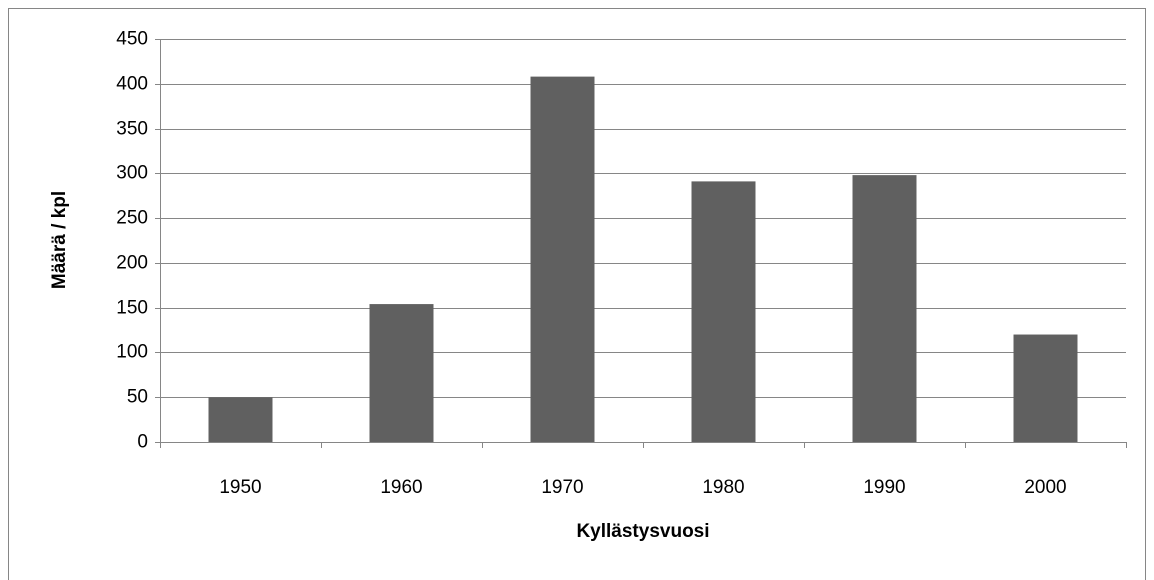 The image size is (1154, 580). What do you see at coordinates (132, 218) in the screenshot?
I see `y-tick-label: 250` at bounding box center [132, 218].